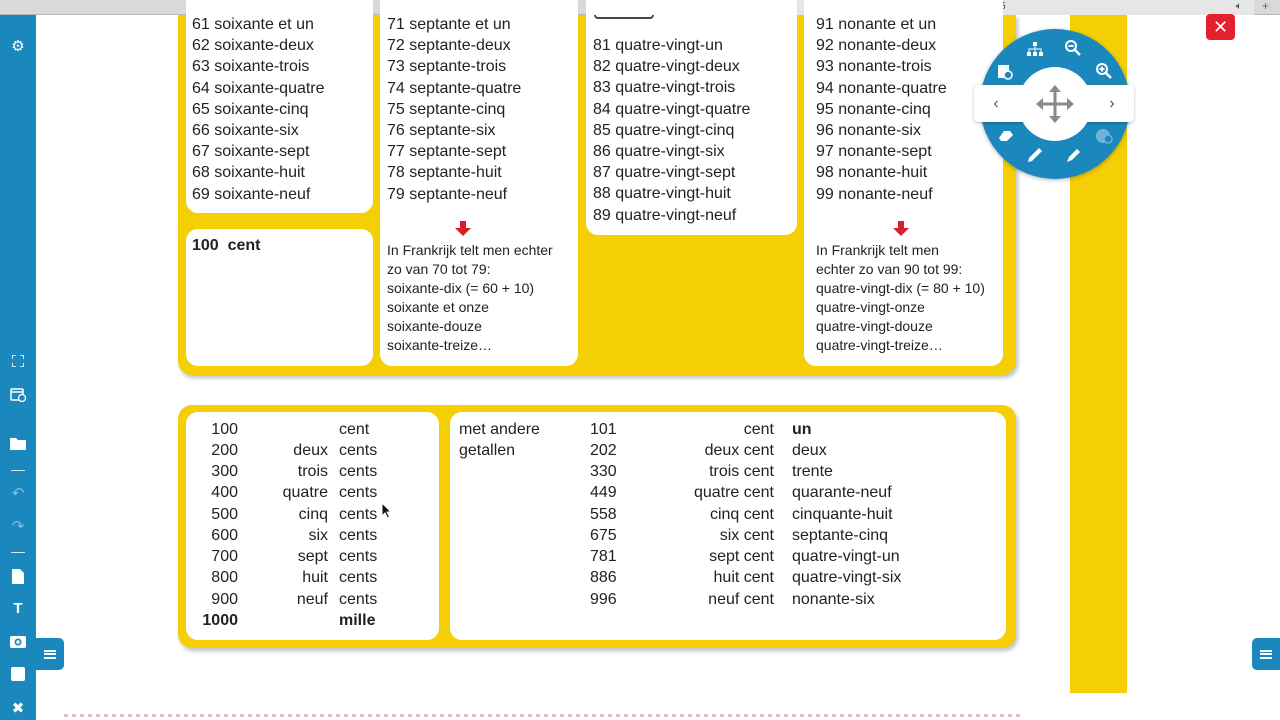 The image size is (1280, 720). What do you see at coordinates (873, 109) in the screenshot?
I see `list-item: 95 nonante-cinq` at bounding box center [873, 109].